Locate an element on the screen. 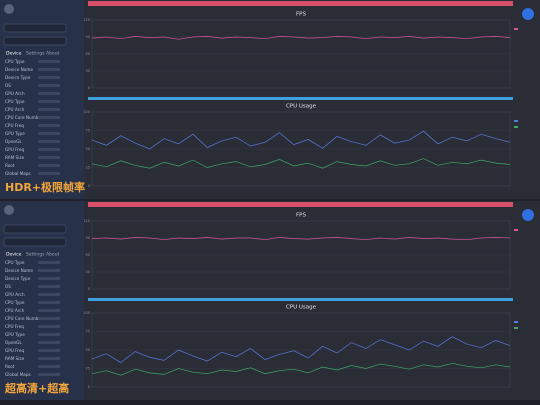 The width and height of the screenshot is (540, 405). y-tick-label: 100 is located at coordinates (86, 313).